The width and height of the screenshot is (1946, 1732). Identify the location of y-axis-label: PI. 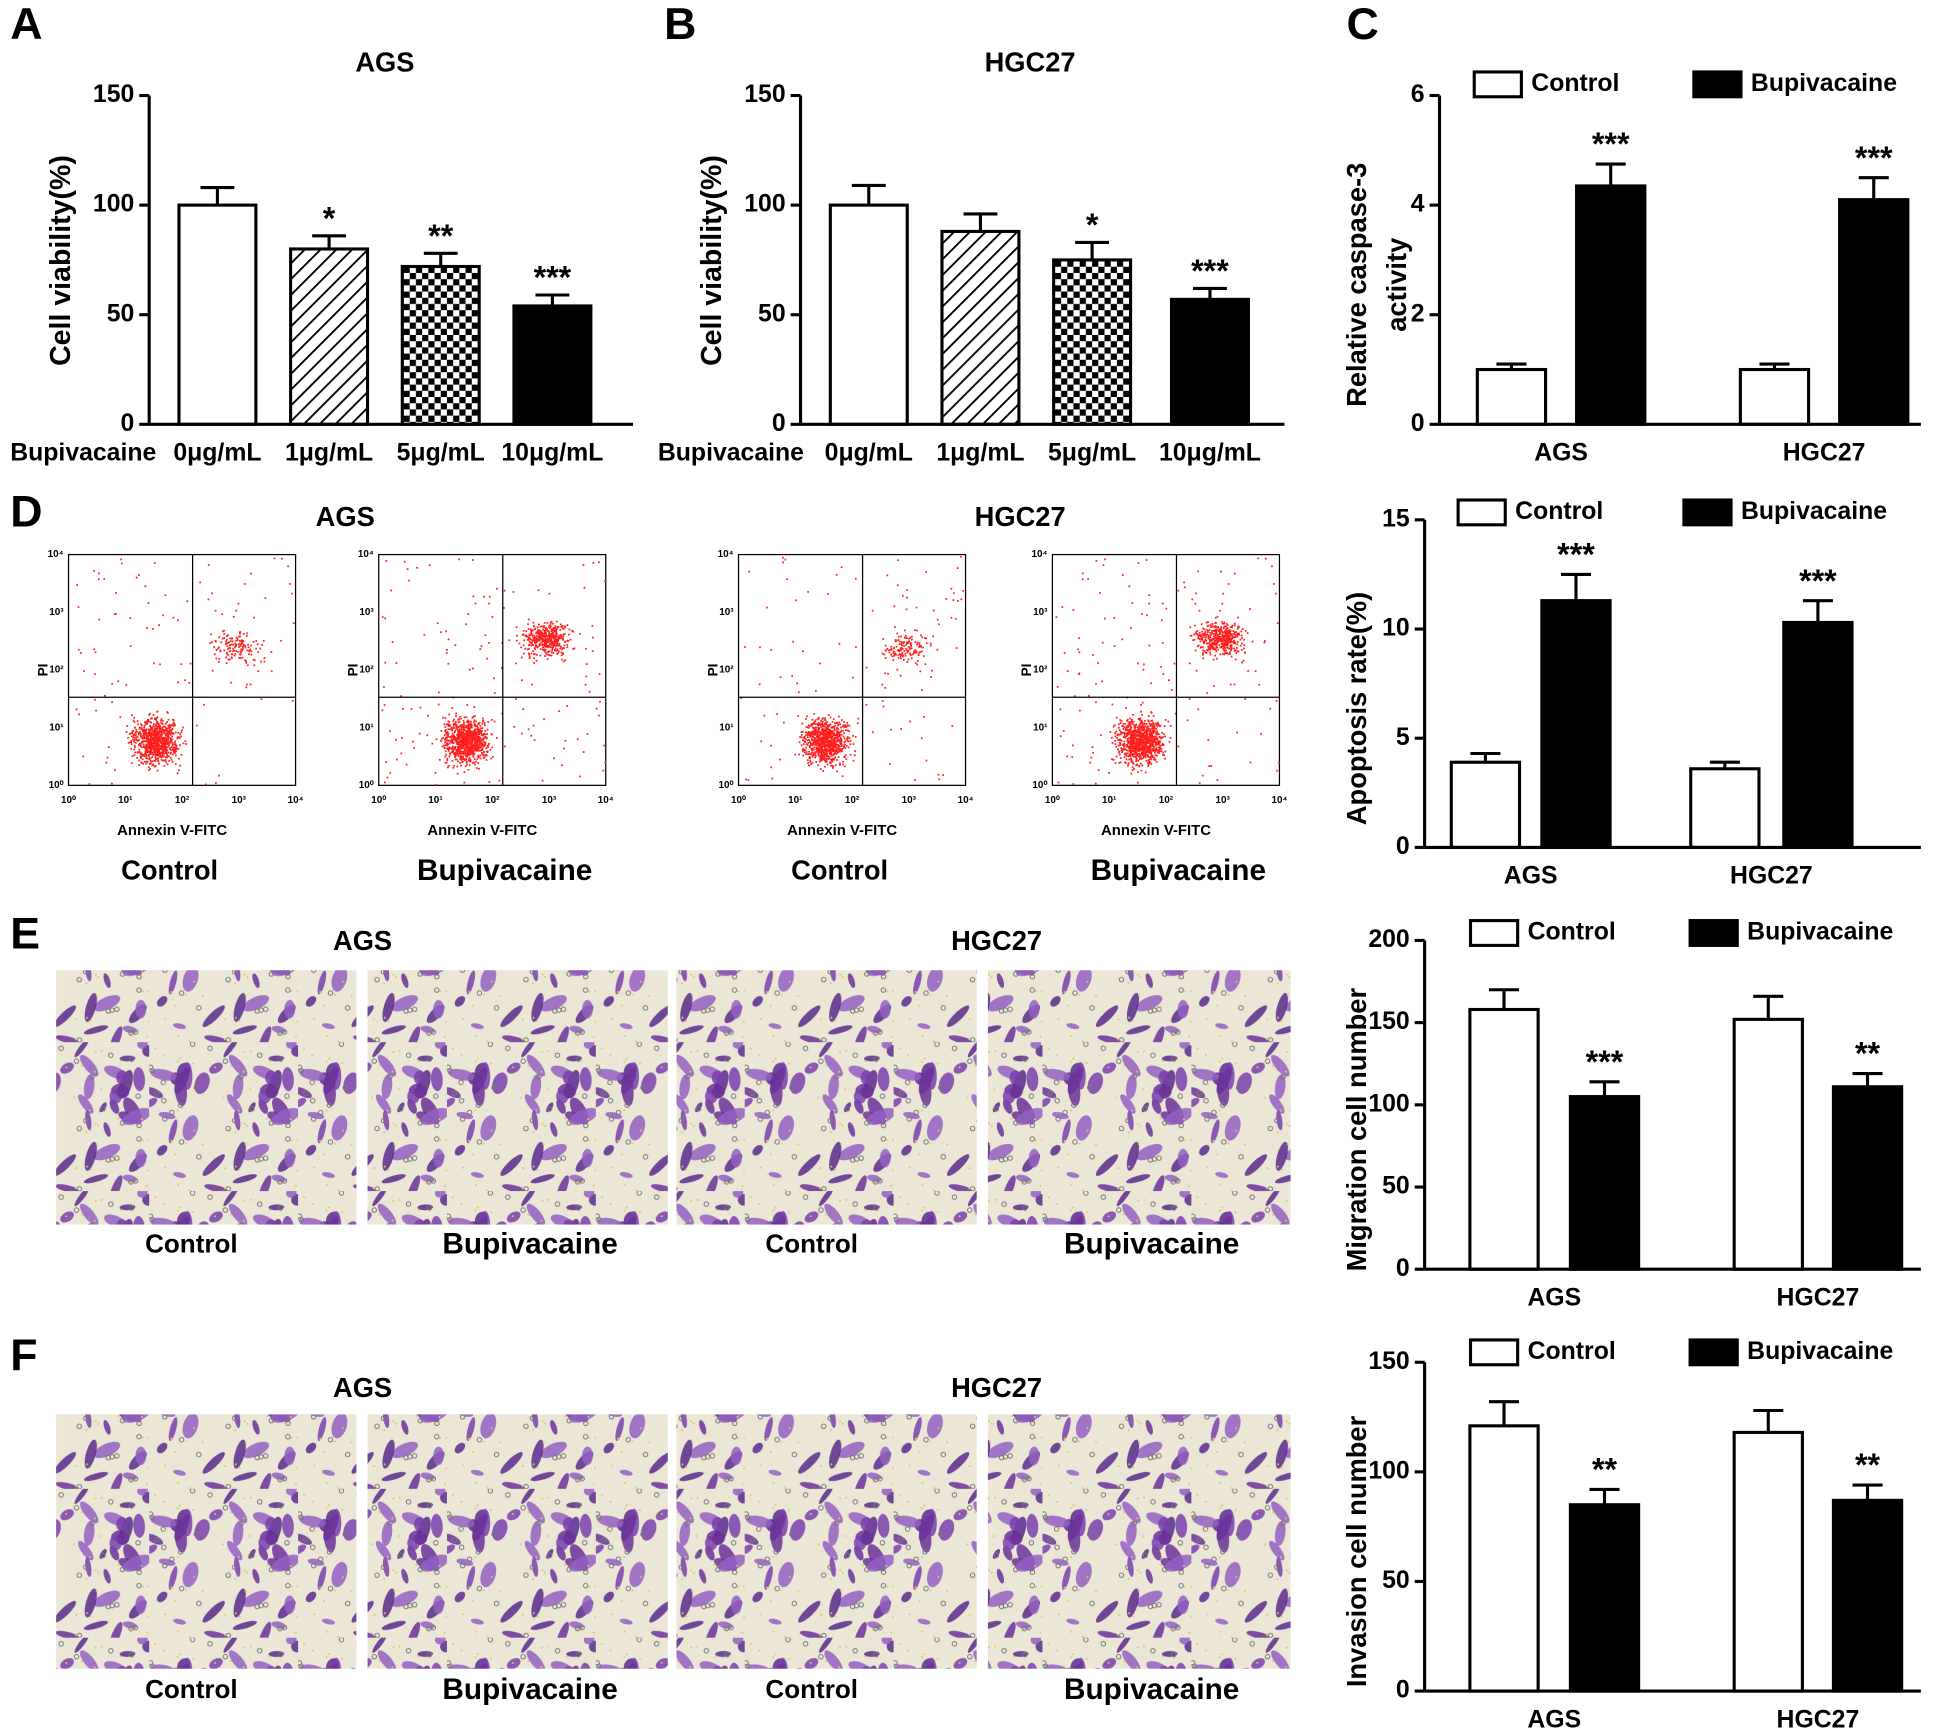
(353, 670).